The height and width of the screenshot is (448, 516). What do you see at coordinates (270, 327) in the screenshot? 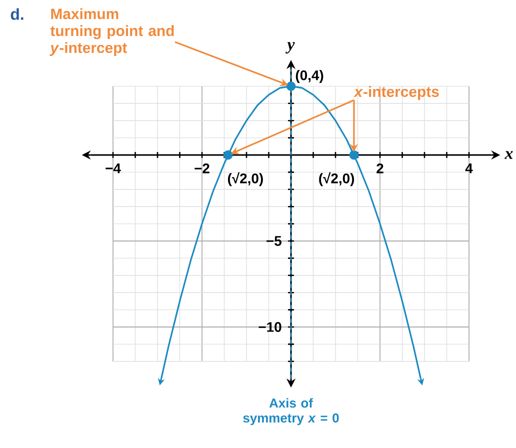
I see `y-tick-label: −10` at bounding box center [270, 327].